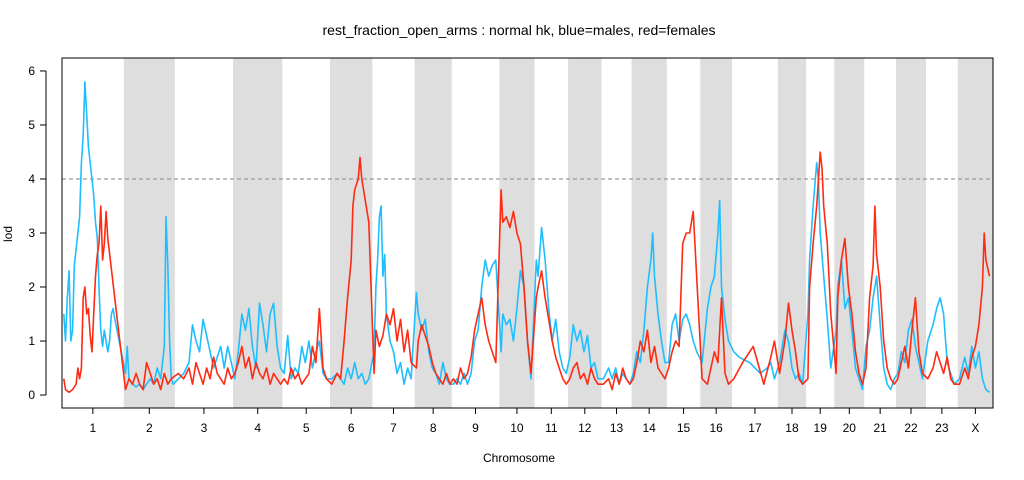  Describe the element at coordinates (975, 233) in the screenshot. I see `chromosome-band-X` at that location.